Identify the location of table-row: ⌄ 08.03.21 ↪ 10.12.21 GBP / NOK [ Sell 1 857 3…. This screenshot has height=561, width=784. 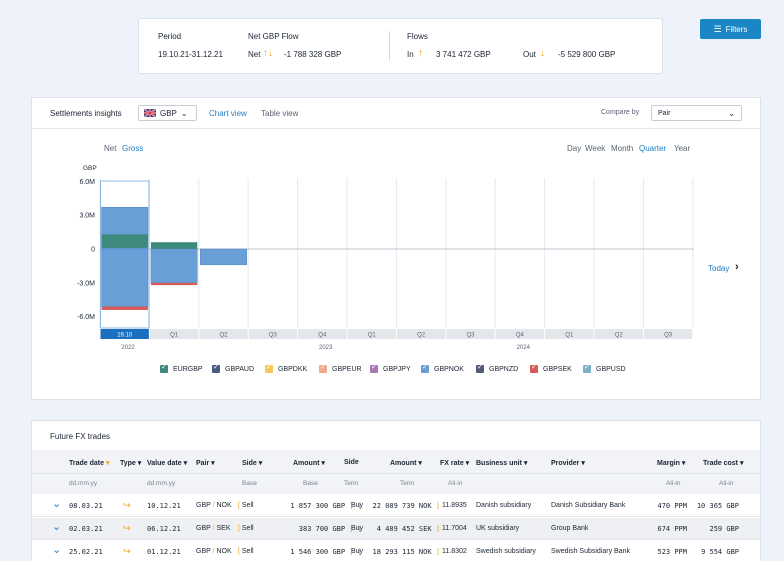
(396, 506).